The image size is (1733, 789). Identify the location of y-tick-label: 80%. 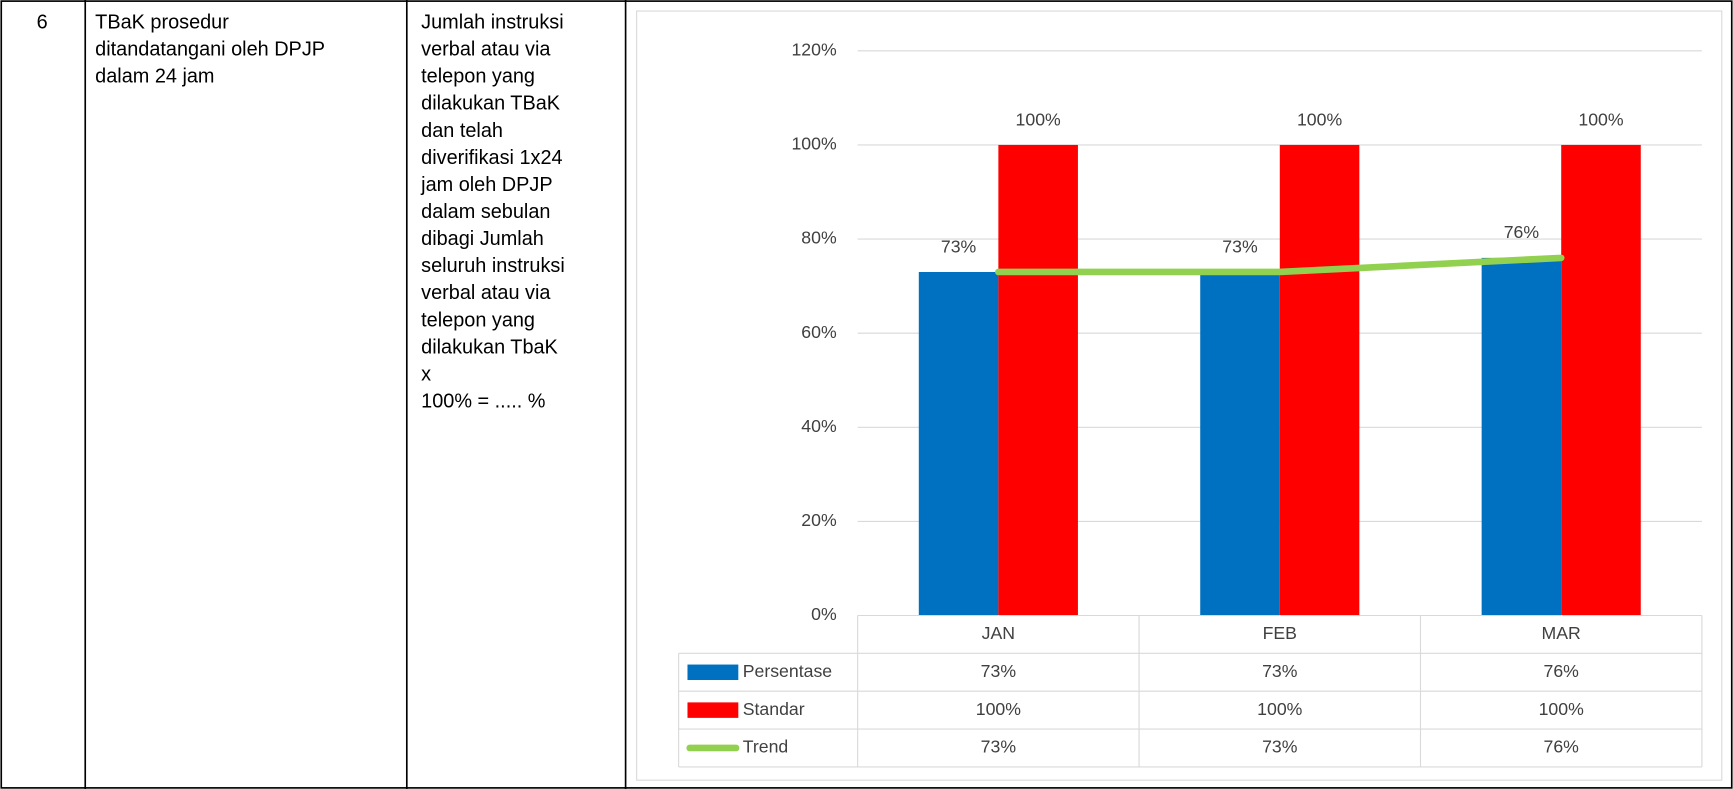
(819, 238).